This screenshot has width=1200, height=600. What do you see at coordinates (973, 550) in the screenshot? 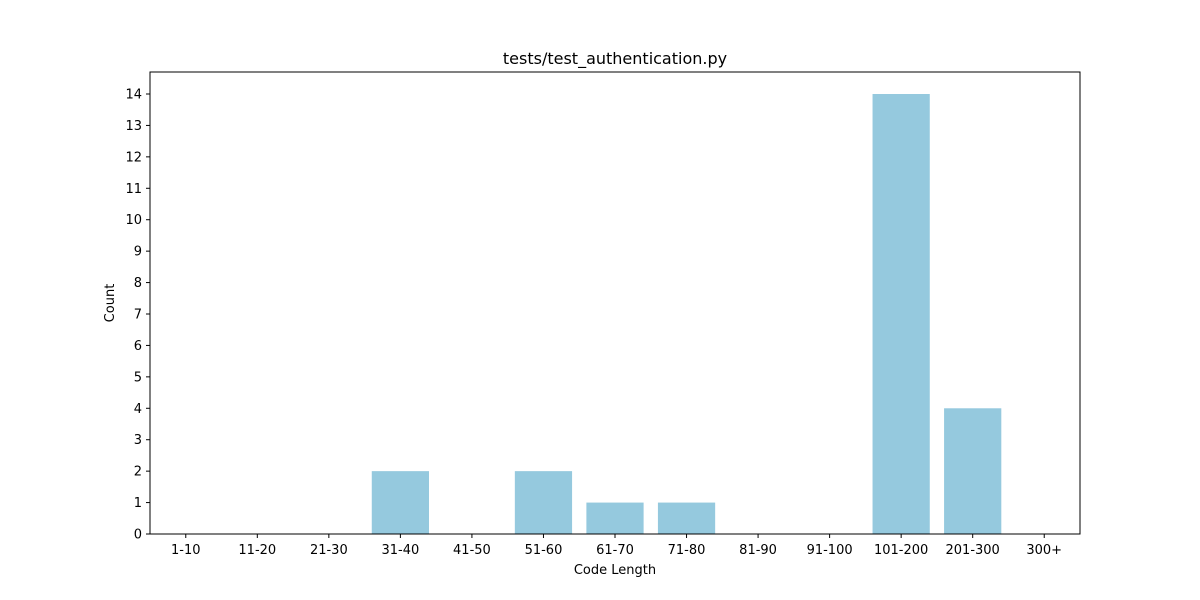
I see `x-tick-label: 201-300` at bounding box center [973, 550].